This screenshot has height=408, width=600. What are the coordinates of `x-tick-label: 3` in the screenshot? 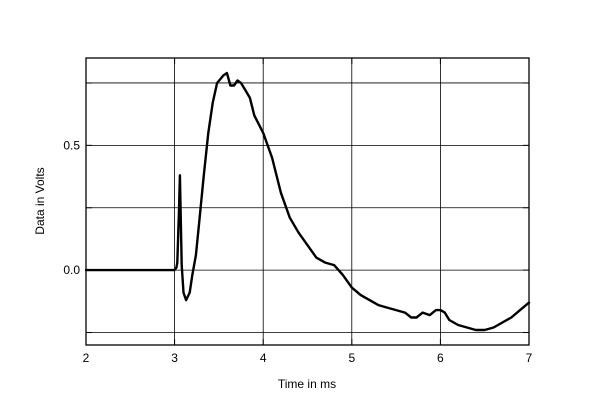 It's located at (174, 358).